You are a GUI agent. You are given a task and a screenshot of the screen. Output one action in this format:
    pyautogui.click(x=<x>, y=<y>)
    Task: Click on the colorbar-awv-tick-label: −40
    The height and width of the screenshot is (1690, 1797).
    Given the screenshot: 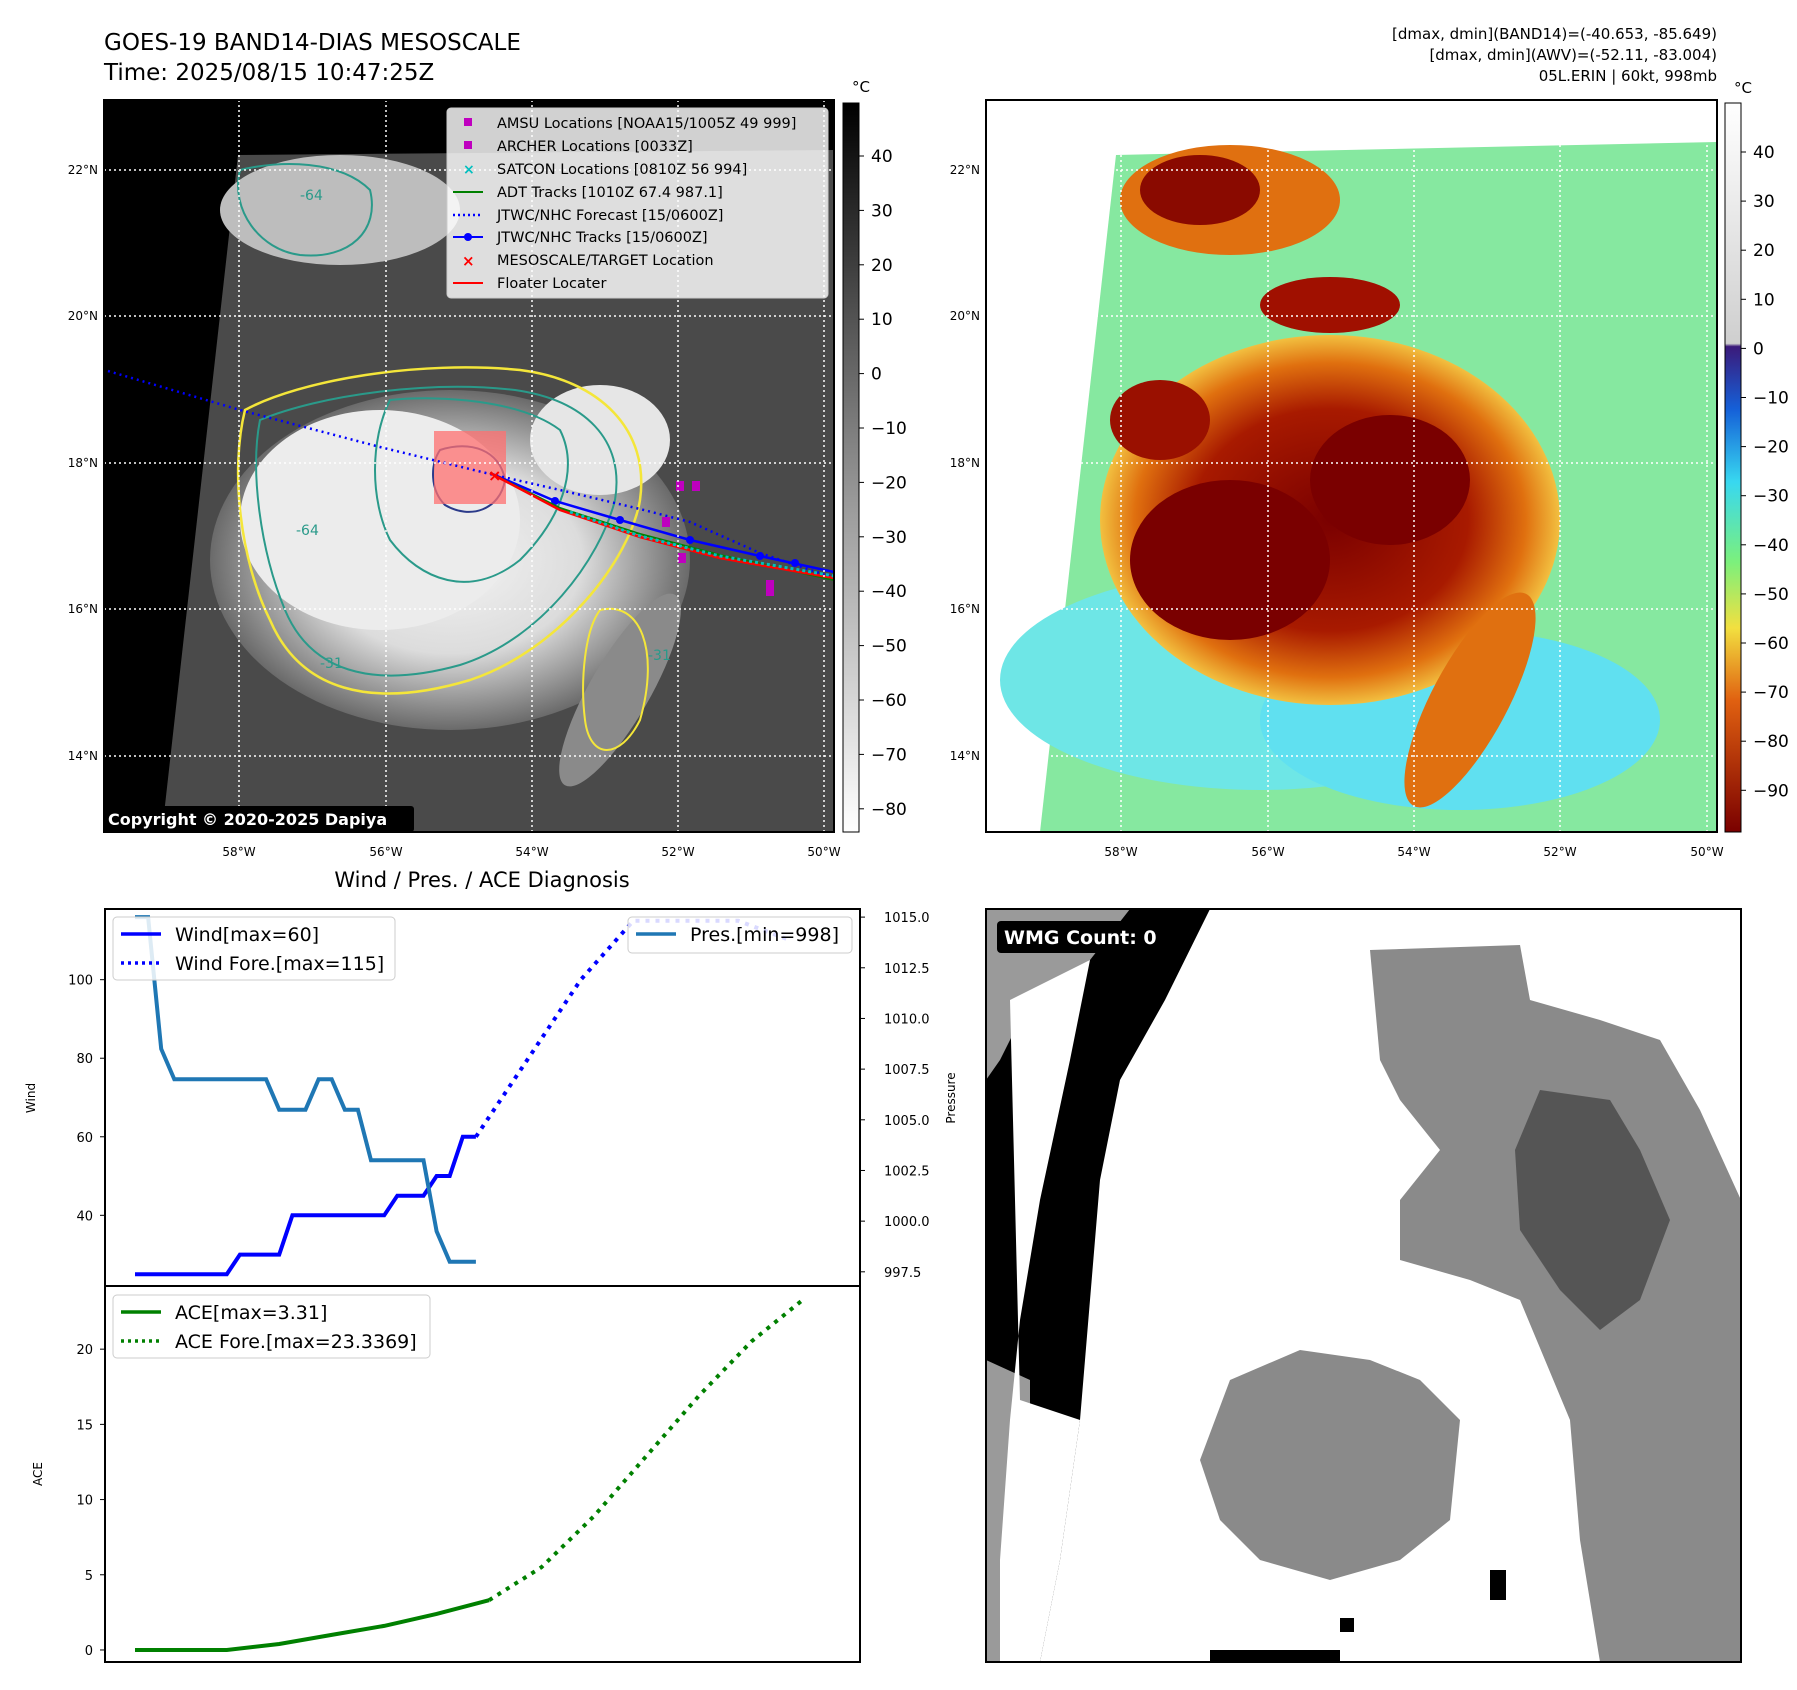 What is the action you would take?
    pyautogui.click(x=1771, y=546)
    